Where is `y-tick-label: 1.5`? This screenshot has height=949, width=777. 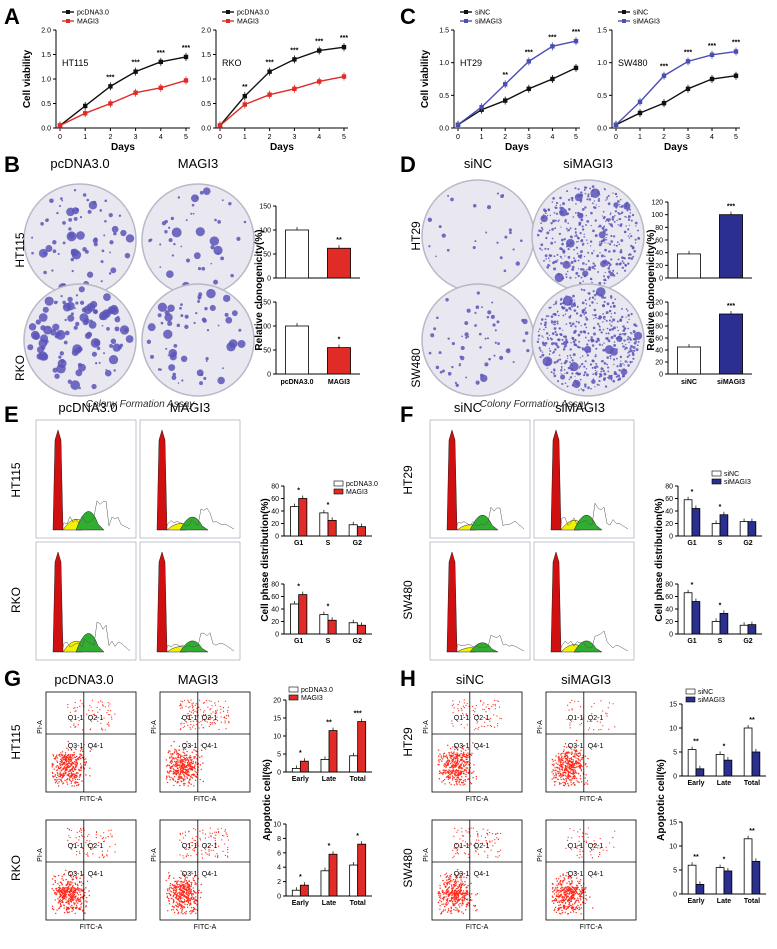 y-tick-label: 1.5 is located at coordinates (46, 55).